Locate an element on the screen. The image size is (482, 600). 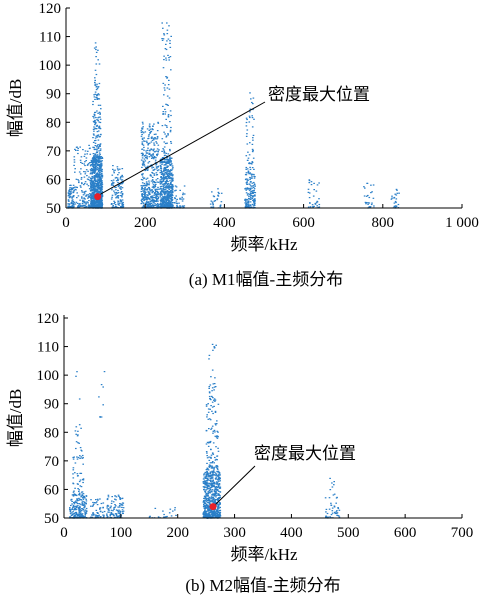
chart-a-point-1982 is located at coordinates (150, 129).